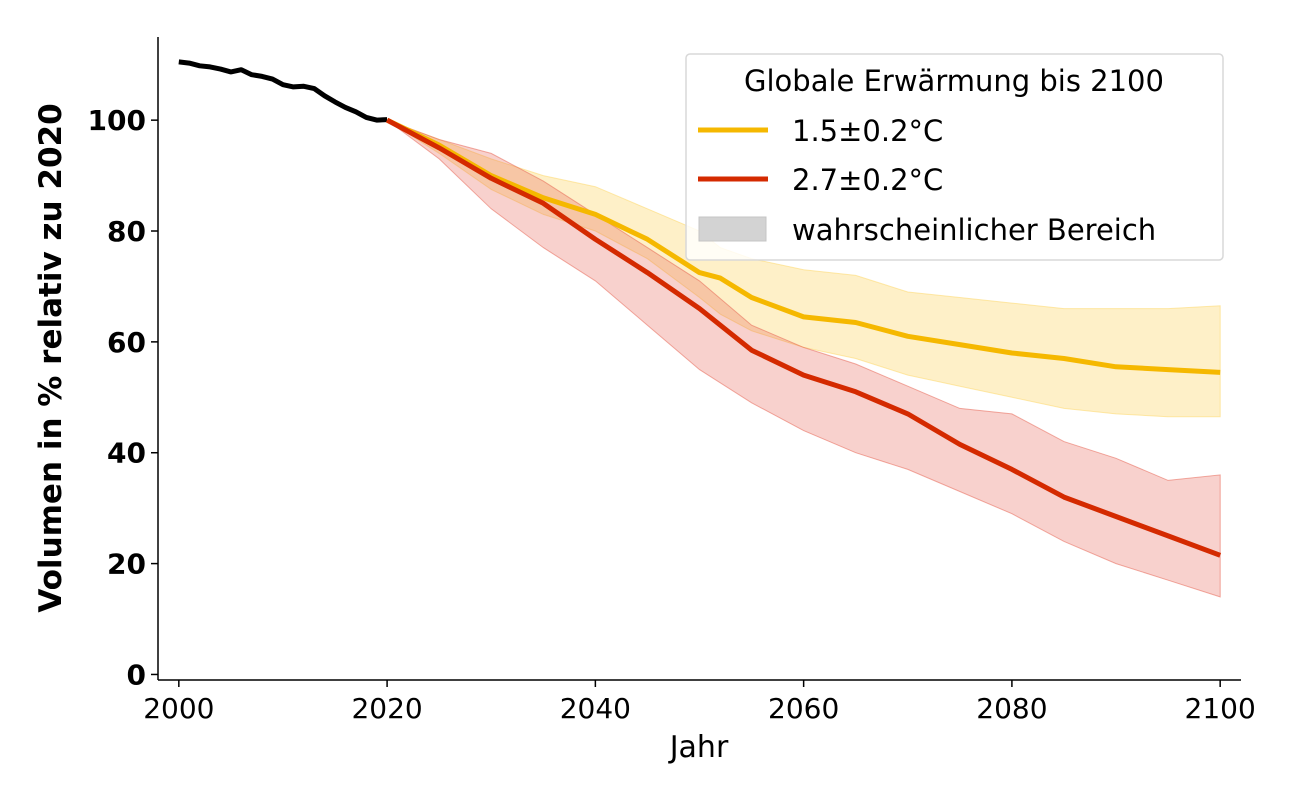 Image resolution: width=1300 pixels, height=800 pixels. Describe the element at coordinates (126, 564) in the screenshot. I see `y-tick-label: 20` at that location.